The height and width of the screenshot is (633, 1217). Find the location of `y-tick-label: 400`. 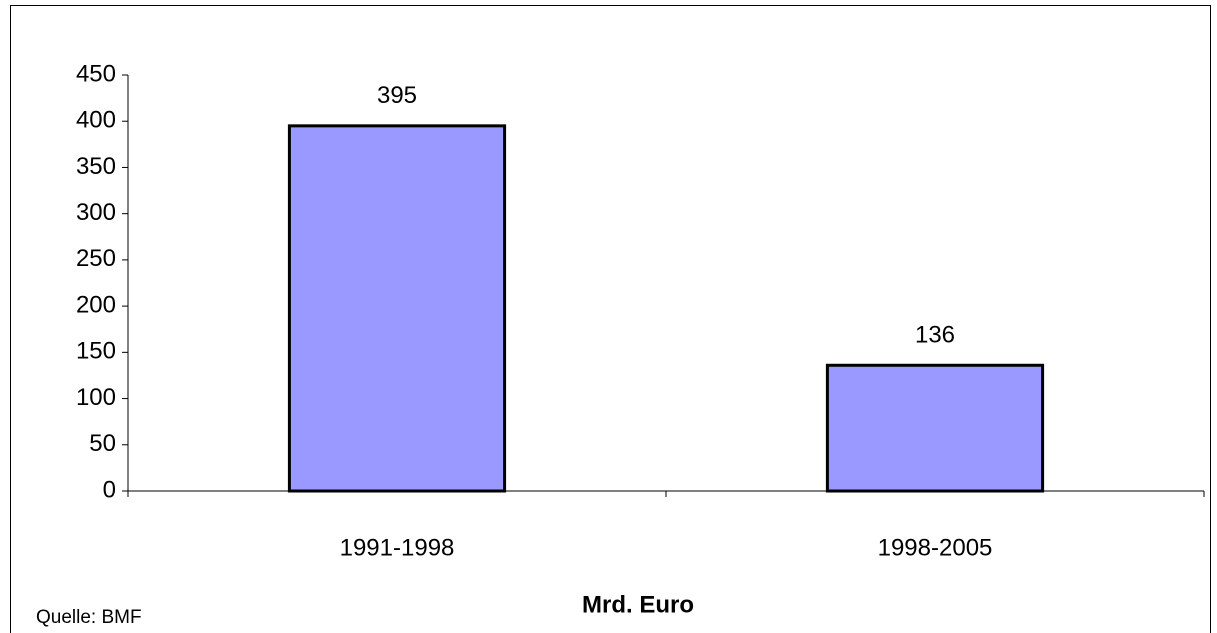

y-tick-label: 400 is located at coordinates (96, 120).